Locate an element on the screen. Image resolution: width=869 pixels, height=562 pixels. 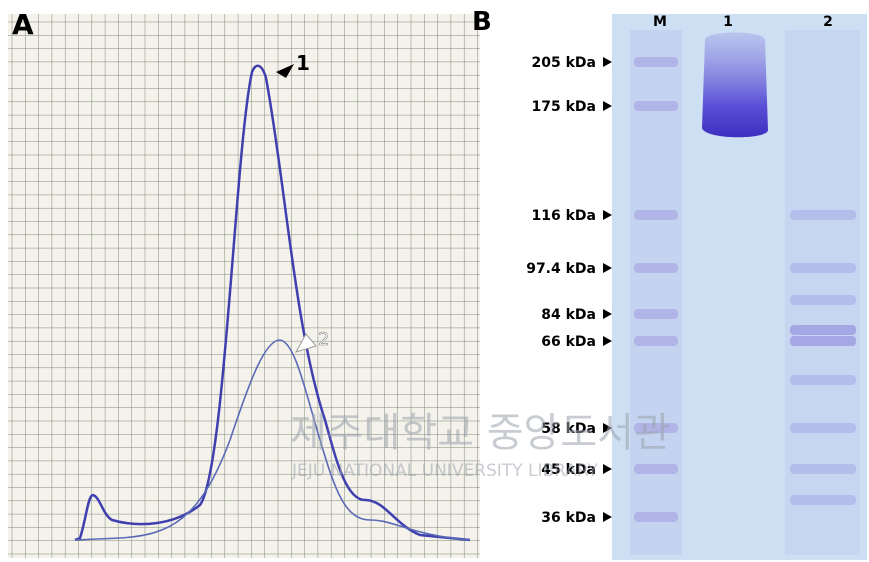
panel-label: A is located at coordinates (23, 24).